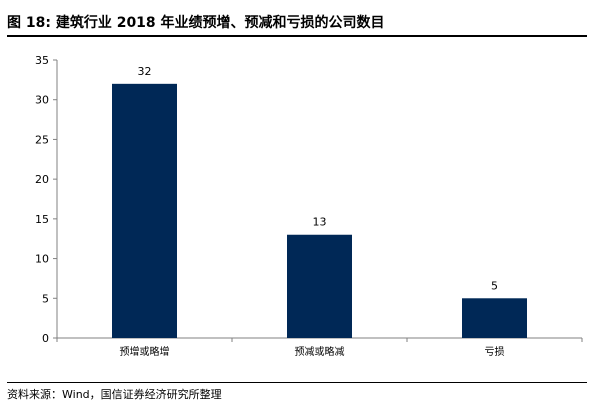 The image size is (594, 402). I want to click on y-tick-label: 20, so click(42, 179).